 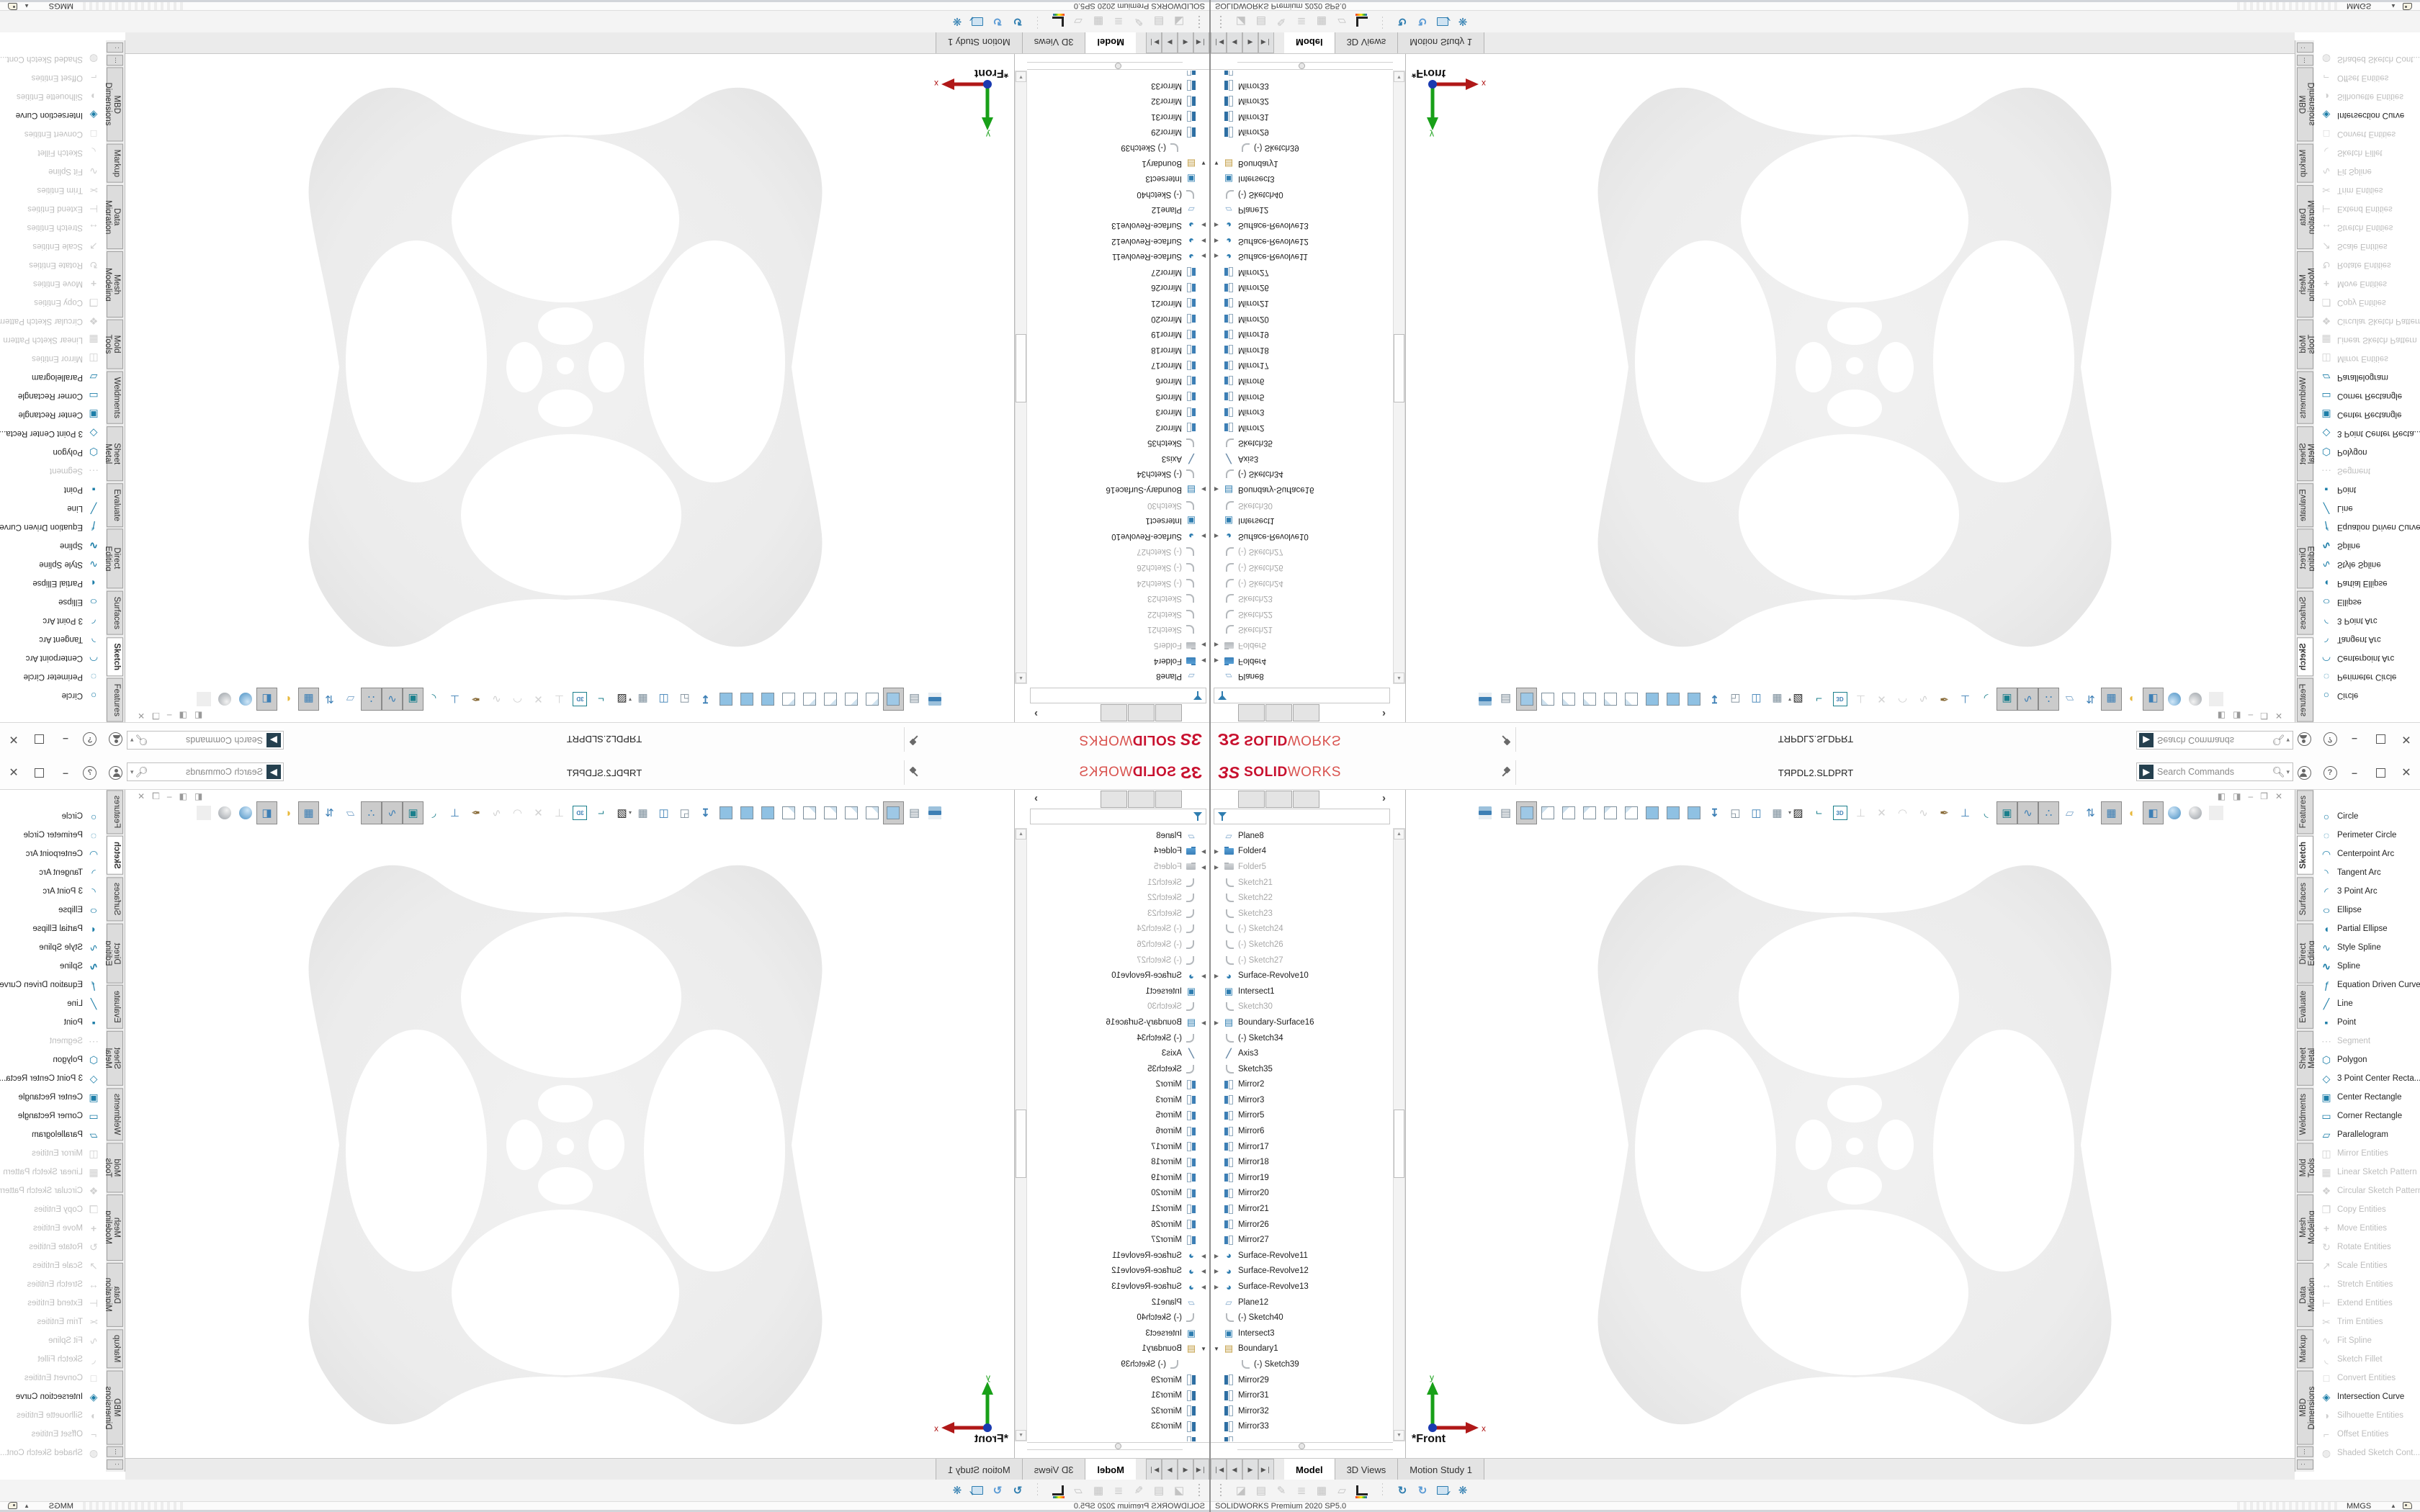 I want to click on tree-item: Folder4, so click(x=1301, y=661).